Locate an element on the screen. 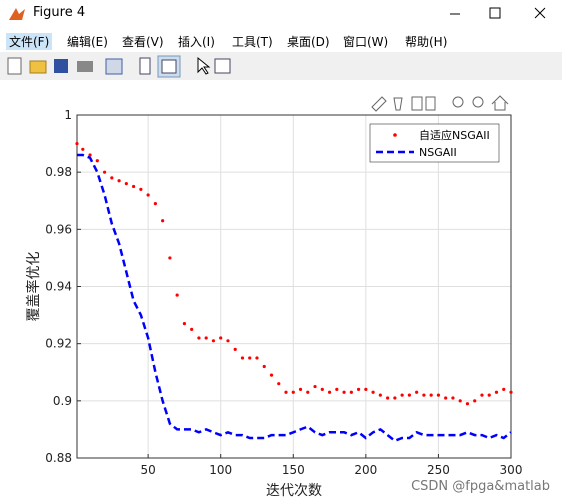 This screenshot has height=504, width=562. y-tick-label: 0.96 is located at coordinates (58, 229).